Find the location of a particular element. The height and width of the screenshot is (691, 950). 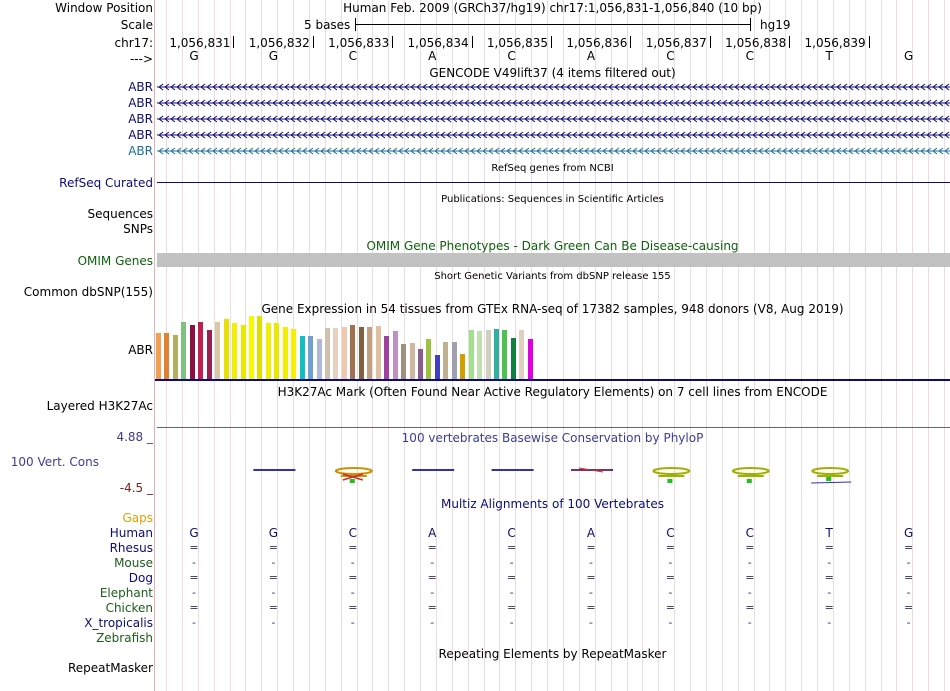

h3k27ac-track-label: Layered H3K27Ac is located at coordinates (99, 406).